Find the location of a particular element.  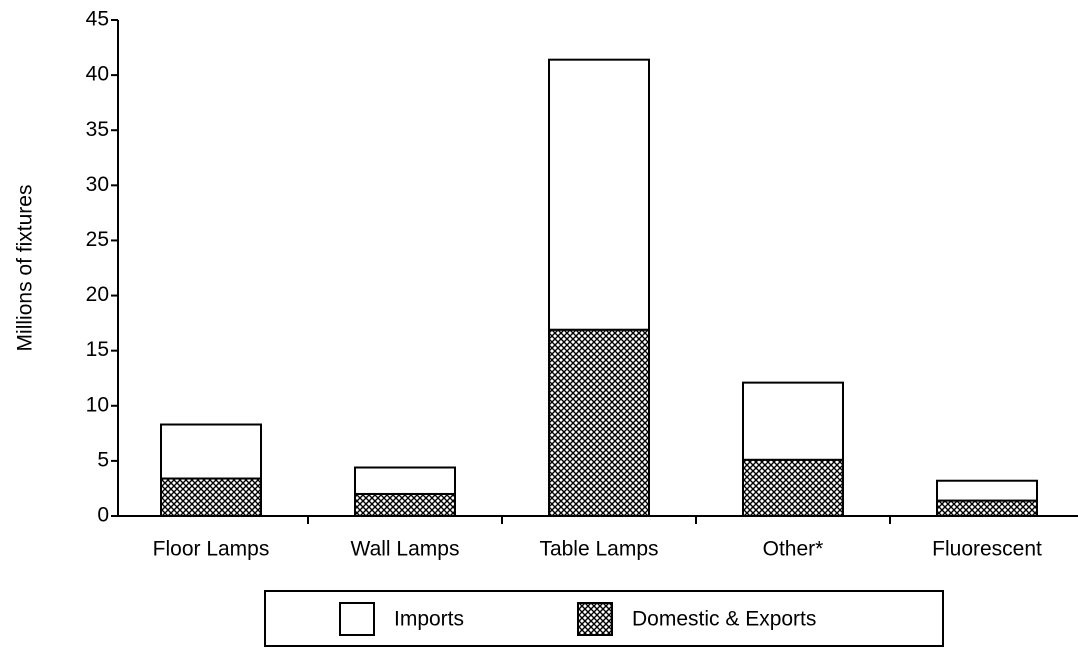

y-tick-label: 0 is located at coordinates (103, 515).